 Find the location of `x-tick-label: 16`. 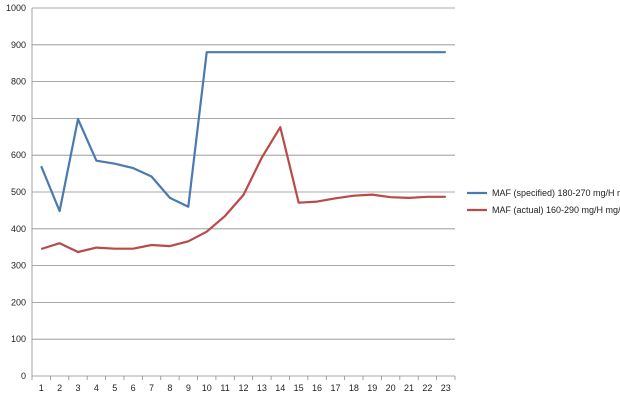

x-tick-label: 16 is located at coordinates (317, 388).